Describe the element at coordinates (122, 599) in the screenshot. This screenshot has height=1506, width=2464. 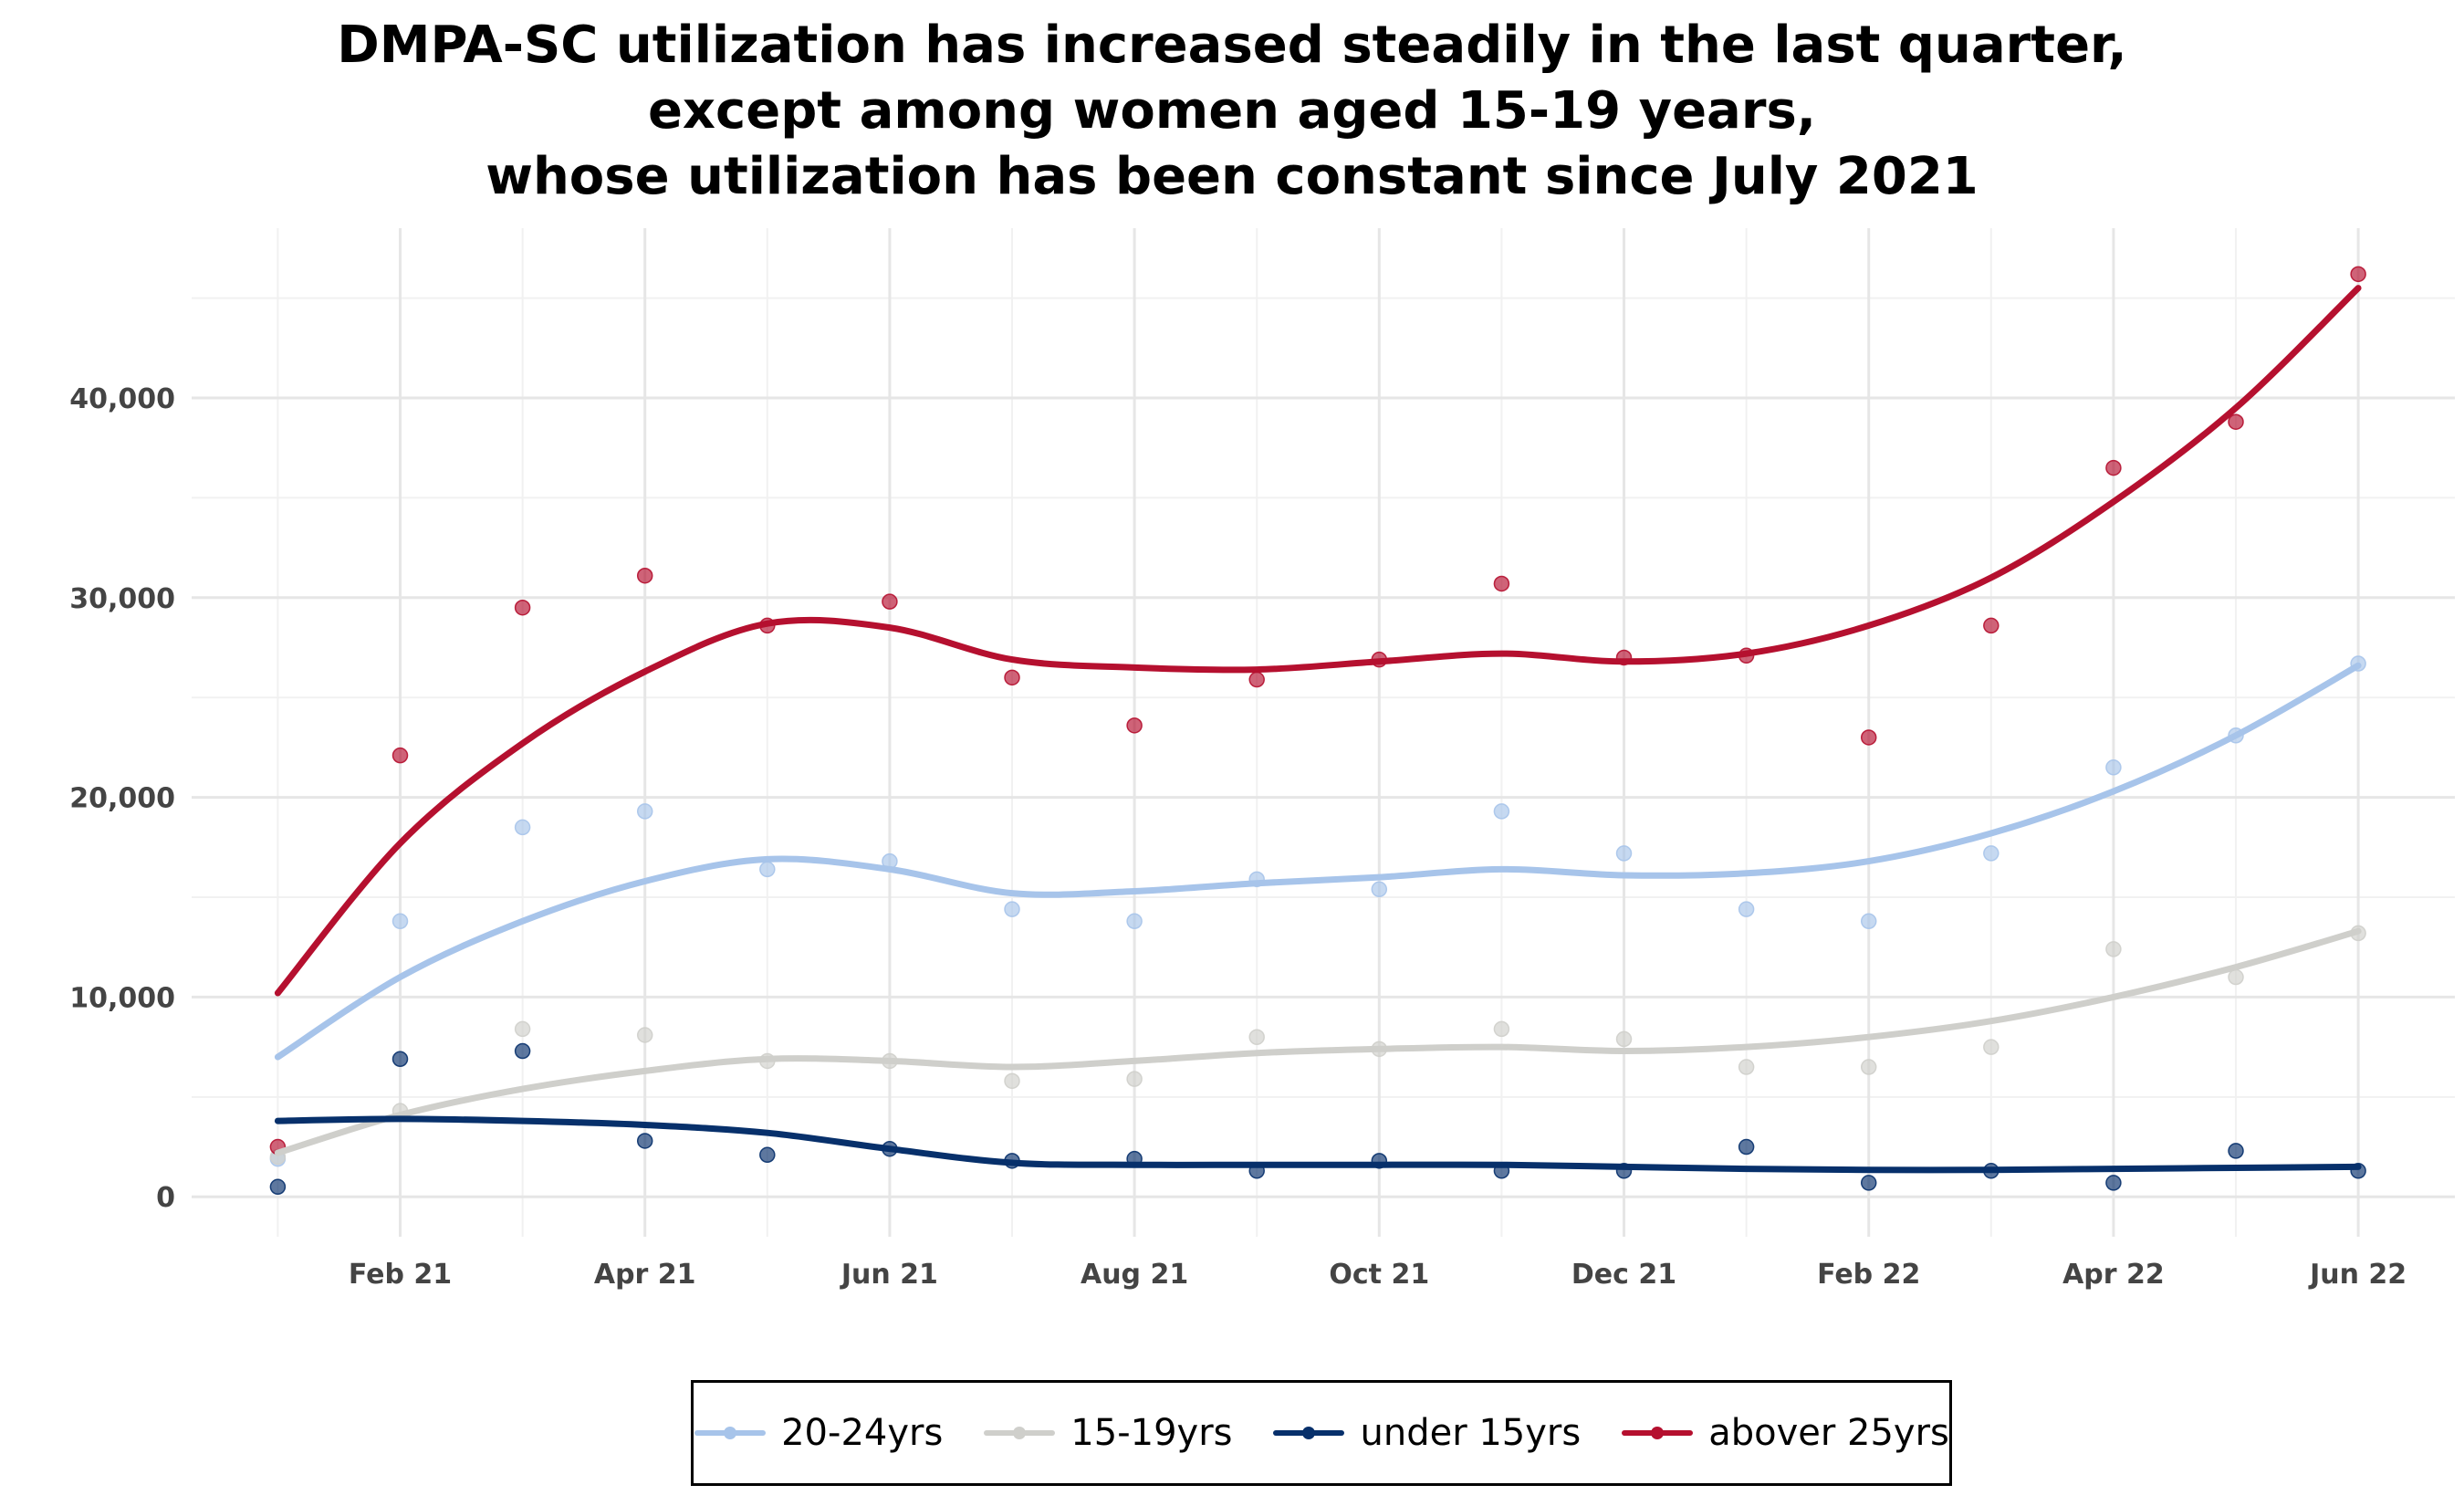
I see `y-tick-label: 30,000` at that location.